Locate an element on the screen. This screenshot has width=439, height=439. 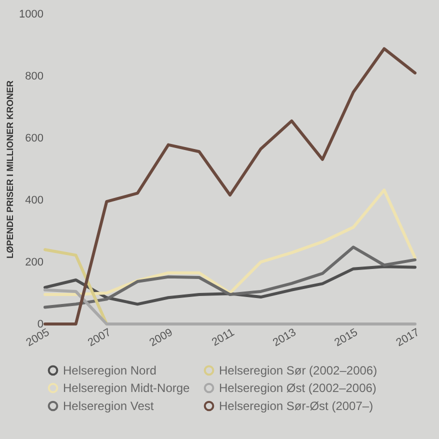
legend-label: Helseregion Vest is located at coordinates (108, 406).